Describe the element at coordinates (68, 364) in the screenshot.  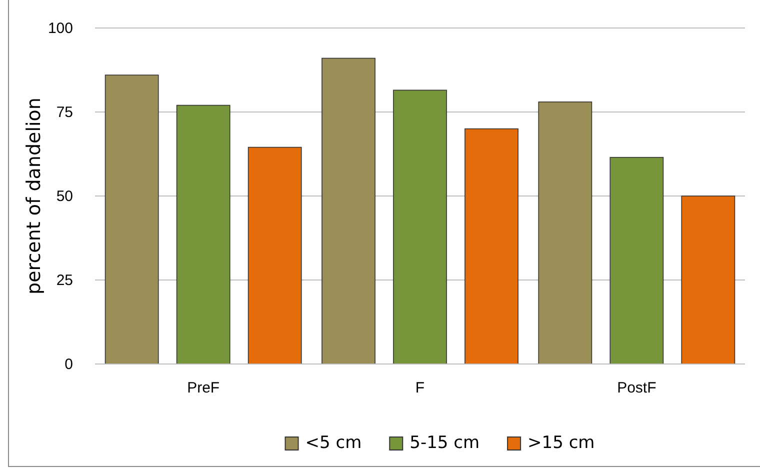
I see `y-tick-label: 0` at that location.